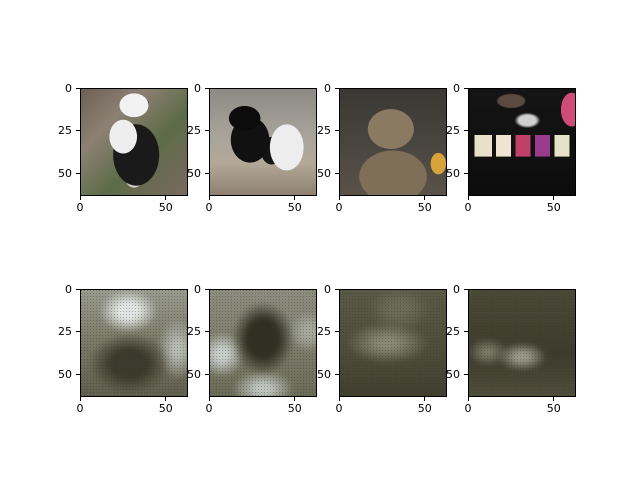 The width and height of the screenshot is (640, 480). I want to click on image-panel-r1-c4, so click(522, 142).